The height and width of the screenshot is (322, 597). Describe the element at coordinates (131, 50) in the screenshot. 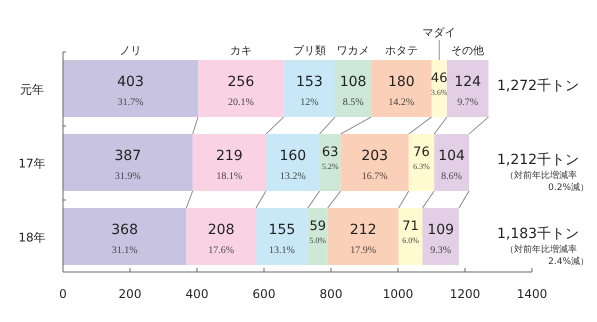

I see `series-label: ノリ` at that location.